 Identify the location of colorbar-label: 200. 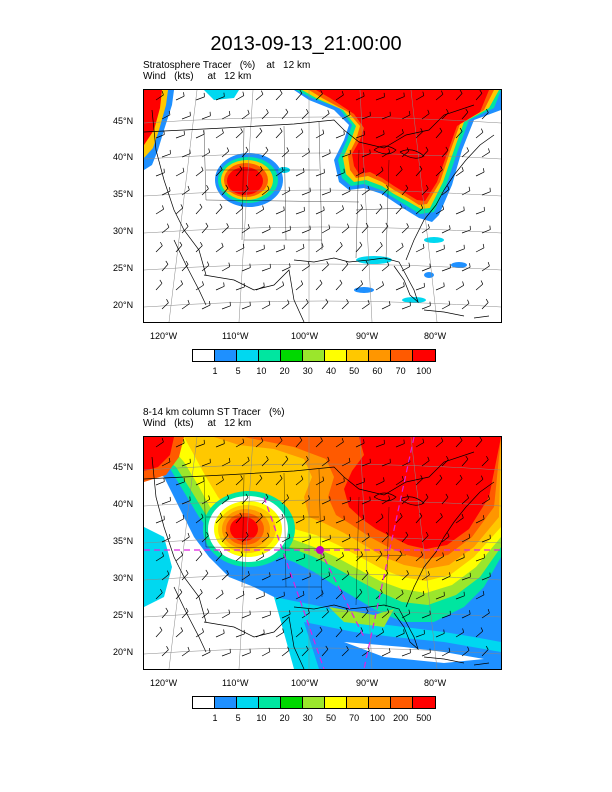
(401, 718).